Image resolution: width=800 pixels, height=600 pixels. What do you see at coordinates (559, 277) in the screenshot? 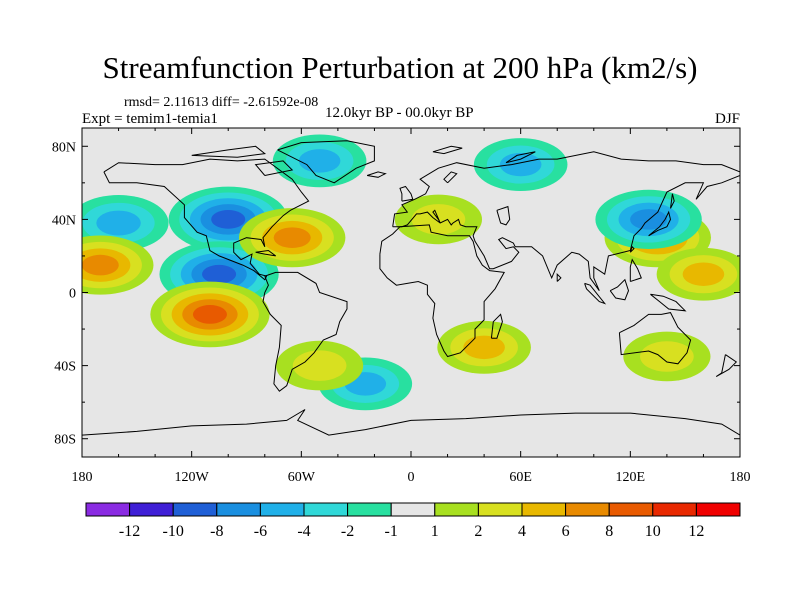
I see `coastline-sri-lanka` at bounding box center [559, 277].